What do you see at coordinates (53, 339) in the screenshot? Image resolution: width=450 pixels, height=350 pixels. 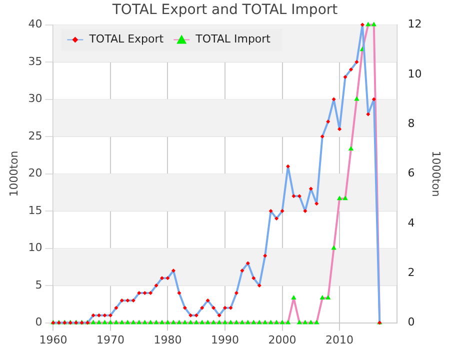 I see `x-tick-label: 1960` at bounding box center [53, 339].